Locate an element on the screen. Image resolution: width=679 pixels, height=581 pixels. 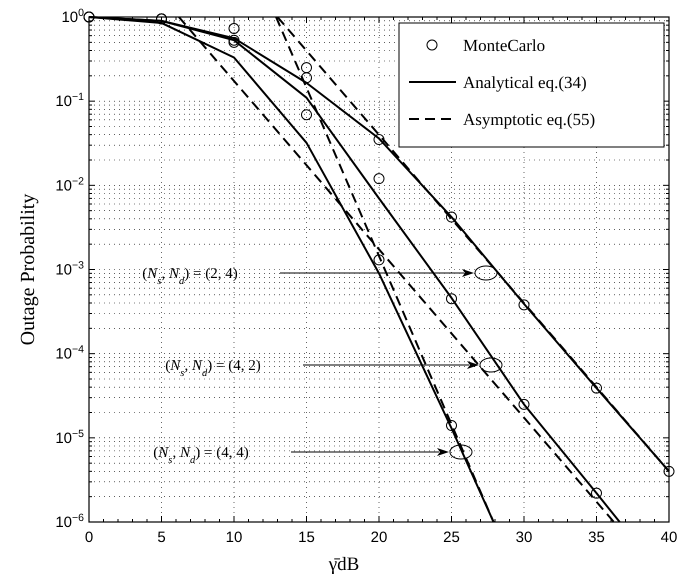
y-axis-title: Outage Probability is located at coordinates (28, 270).